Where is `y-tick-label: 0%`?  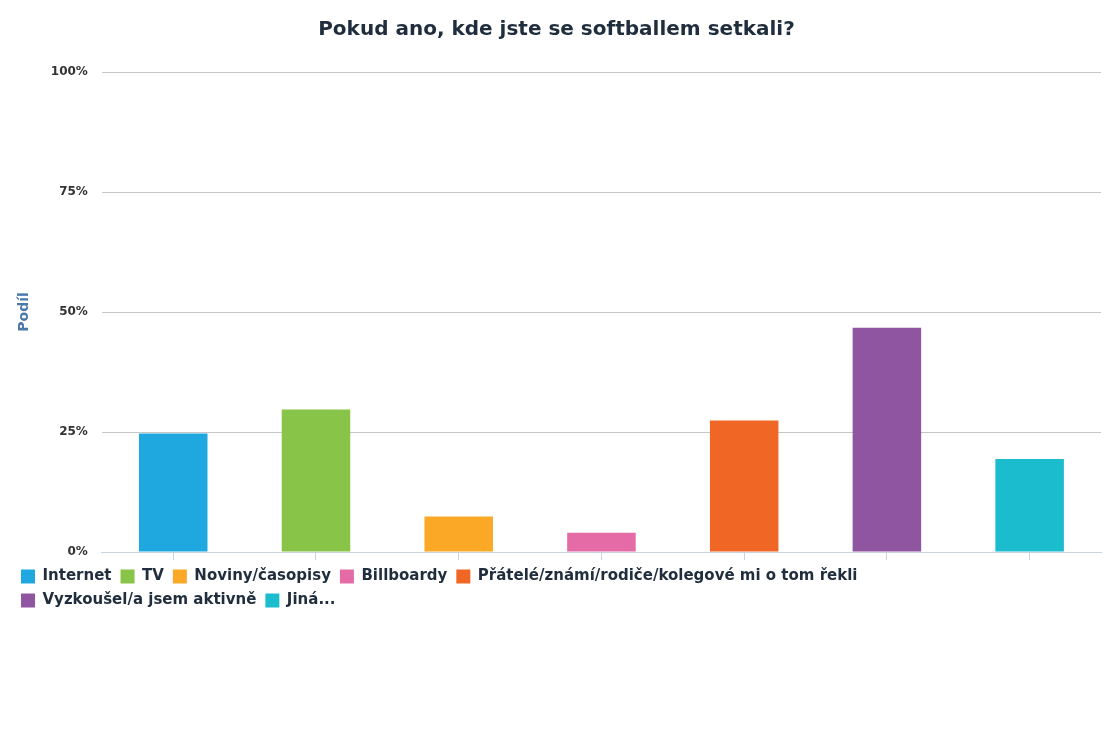
y-tick-label: 0% is located at coordinates (77, 551).